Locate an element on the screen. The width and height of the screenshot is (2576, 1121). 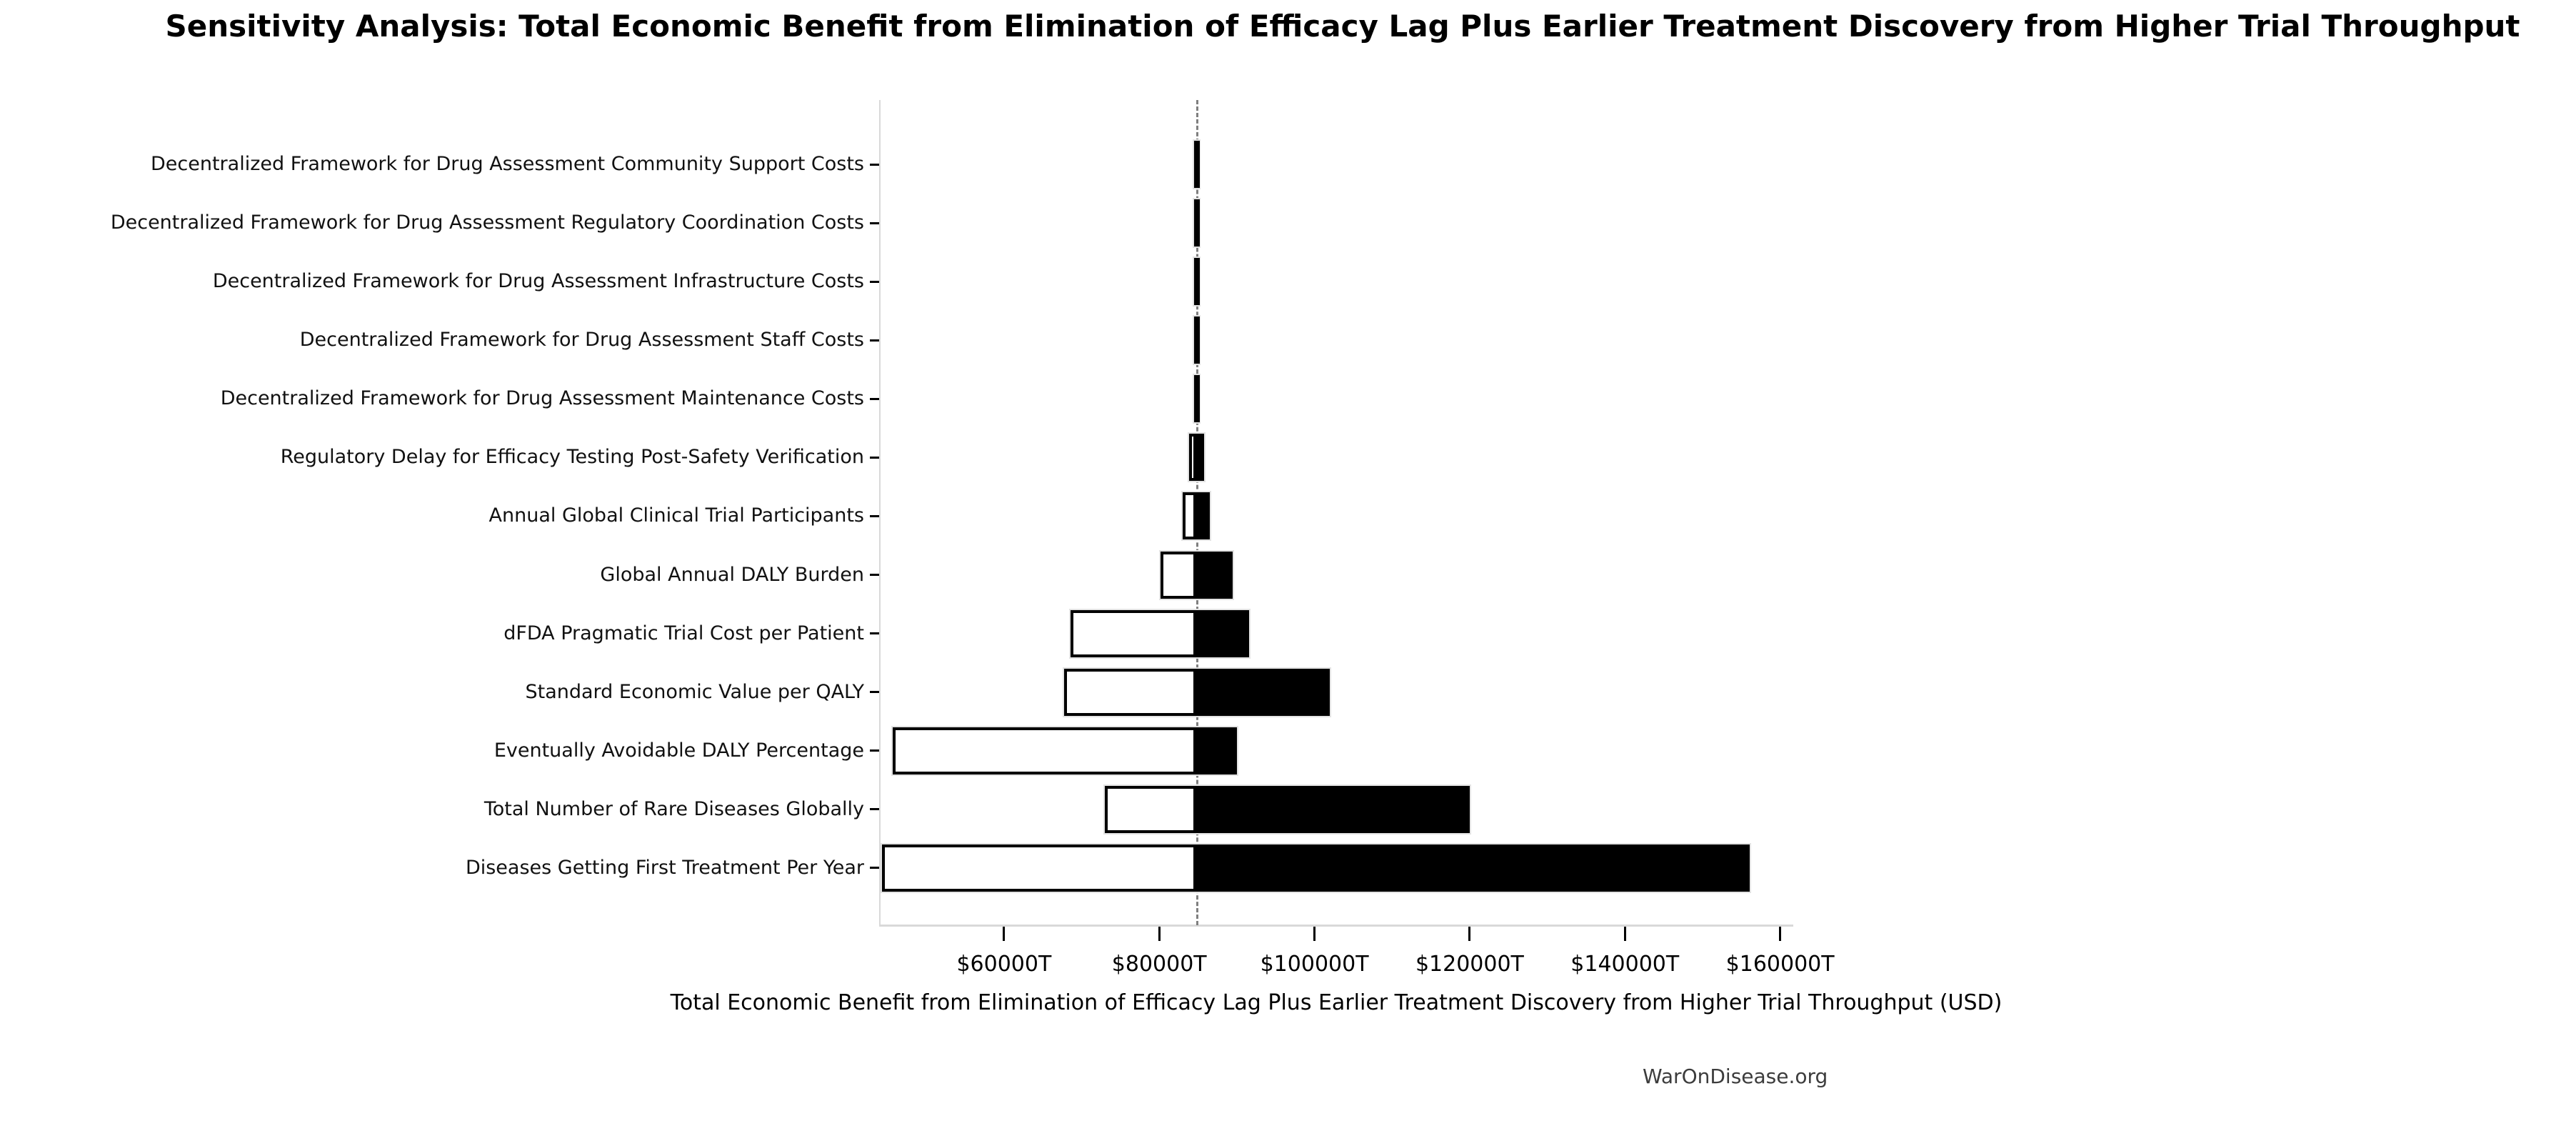
watermark-text: WarOnDisease.org is located at coordinates (1735, 1076).